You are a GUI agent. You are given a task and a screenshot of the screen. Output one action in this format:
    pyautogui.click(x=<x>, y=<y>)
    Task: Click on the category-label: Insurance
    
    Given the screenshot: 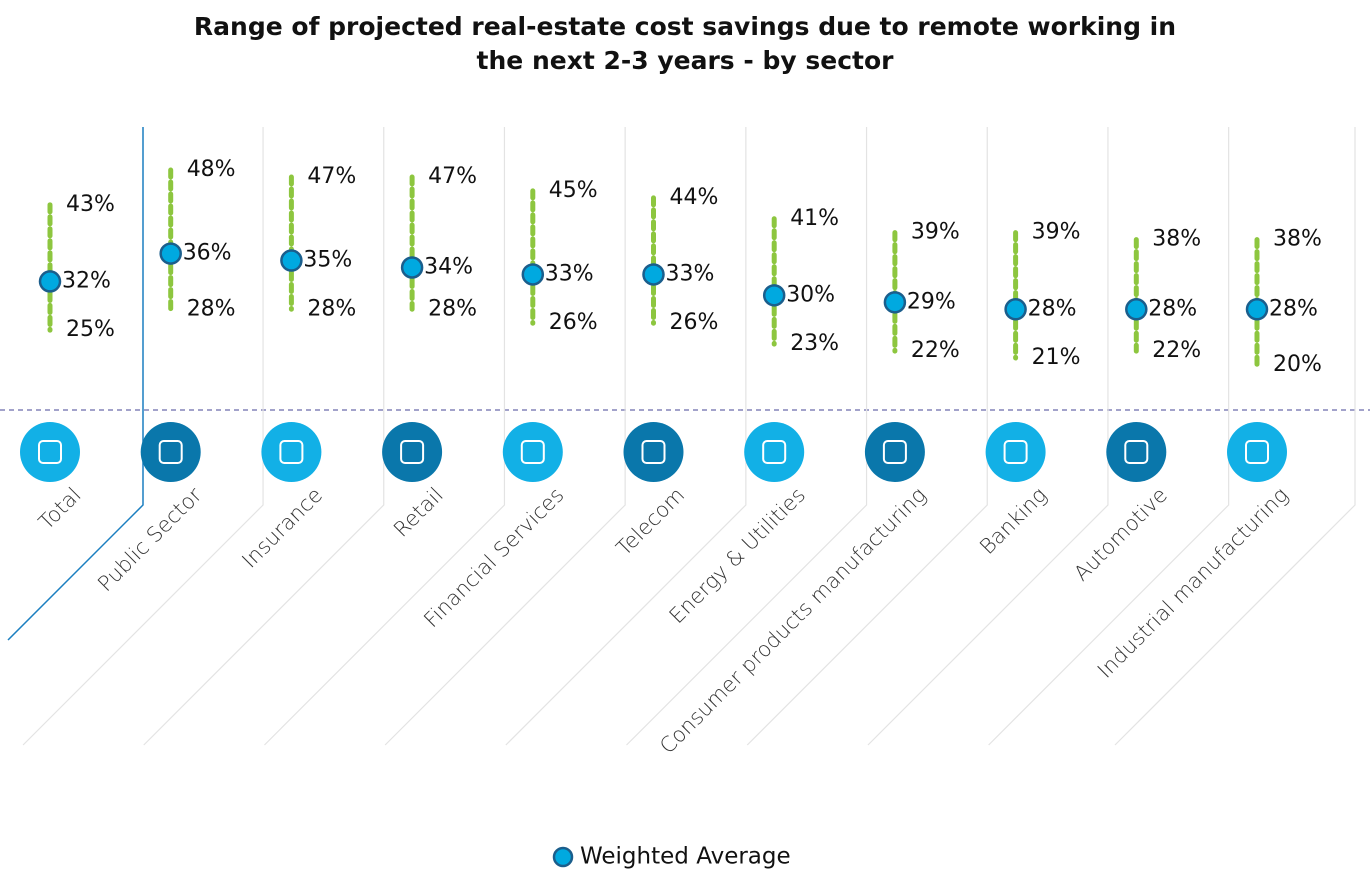 What is the action you would take?
    pyautogui.click(x=282, y=528)
    